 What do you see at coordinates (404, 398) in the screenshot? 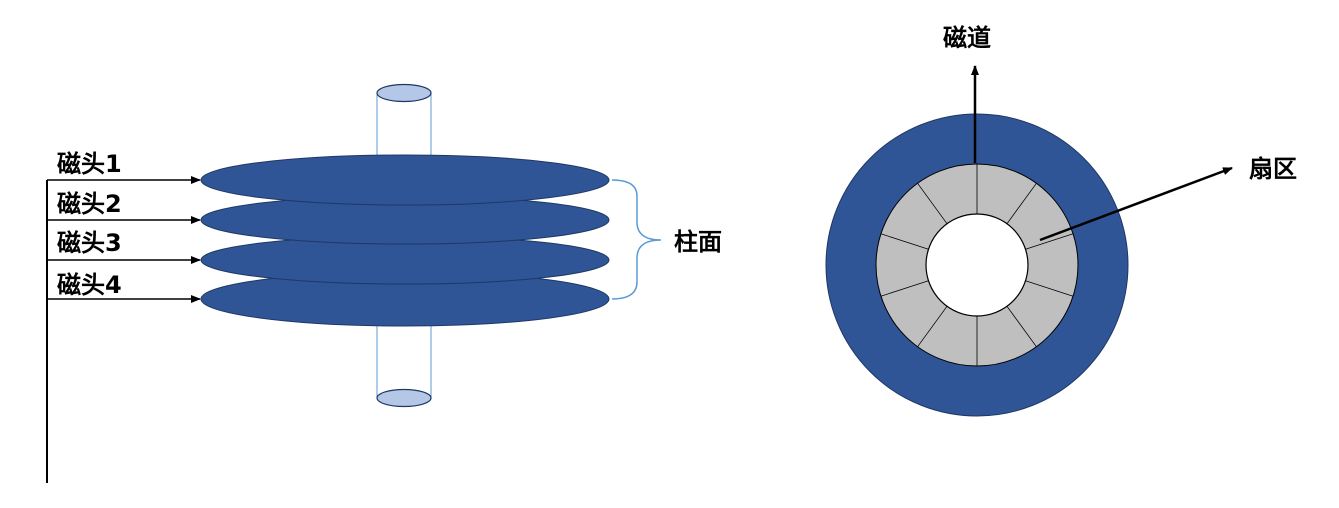
I see `spindle-bottom-cap` at bounding box center [404, 398].